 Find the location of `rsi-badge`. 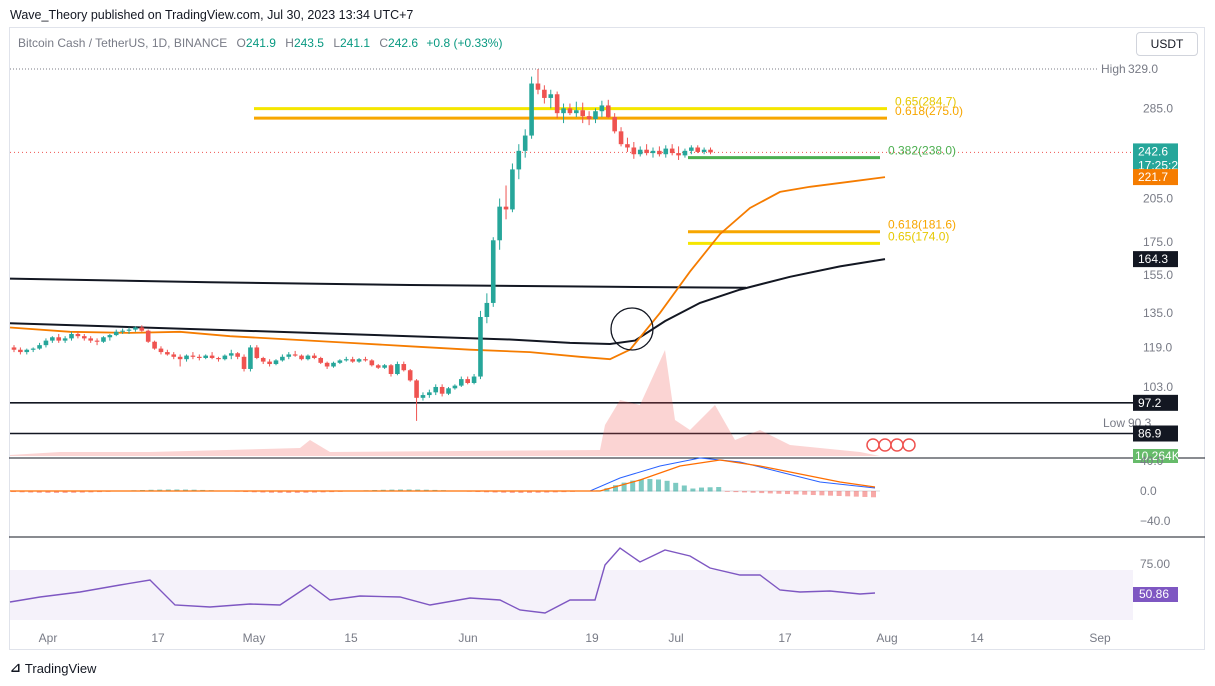

rsi-badge is located at coordinates (1155, 594).